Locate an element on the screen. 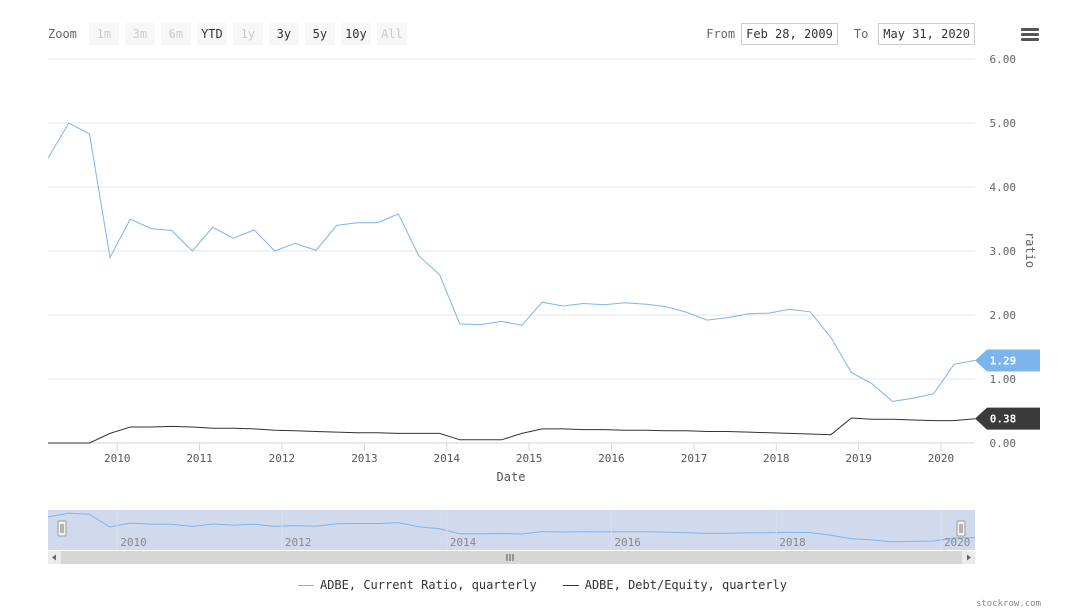  navigator-tick-label: 2016 is located at coordinates (627, 542).